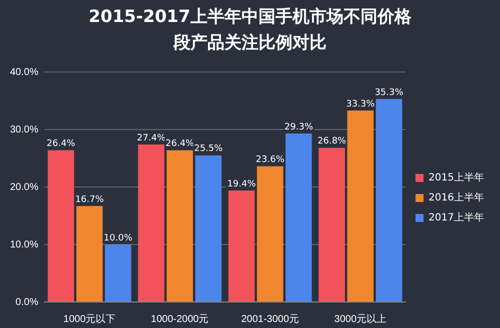 The width and height of the screenshot is (500, 328). What do you see at coordinates (27, 302) in the screenshot?
I see `y-tick-label: 0.0%` at bounding box center [27, 302].